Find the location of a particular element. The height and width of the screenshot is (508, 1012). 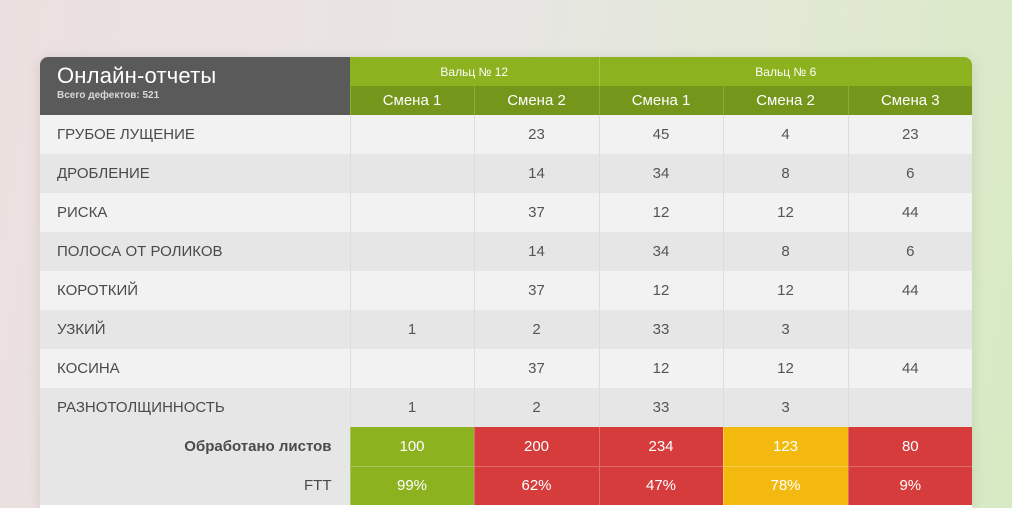

defect-label: КОСИНА is located at coordinates (195, 368).